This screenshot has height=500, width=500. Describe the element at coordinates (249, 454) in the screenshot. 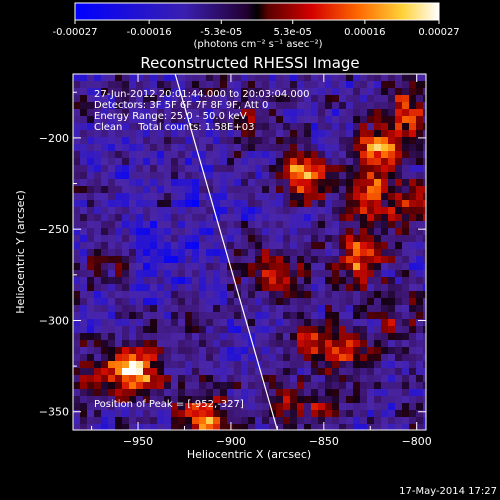

I see `x-axis-label: Heliocentric X (arcsec)` at that location.